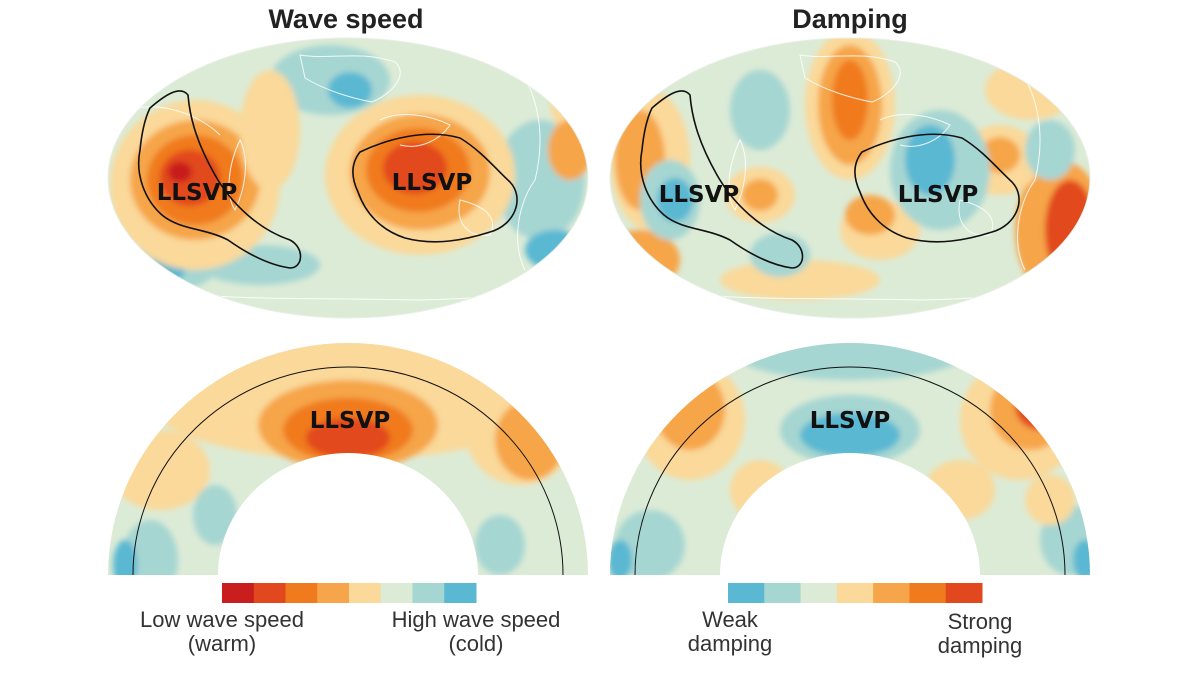 This screenshot has width=1200, height=675. What do you see at coordinates (346, 19) in the screenshot?
I see `wave-speed-title: Wave speed` at bounding box center [346, 19].